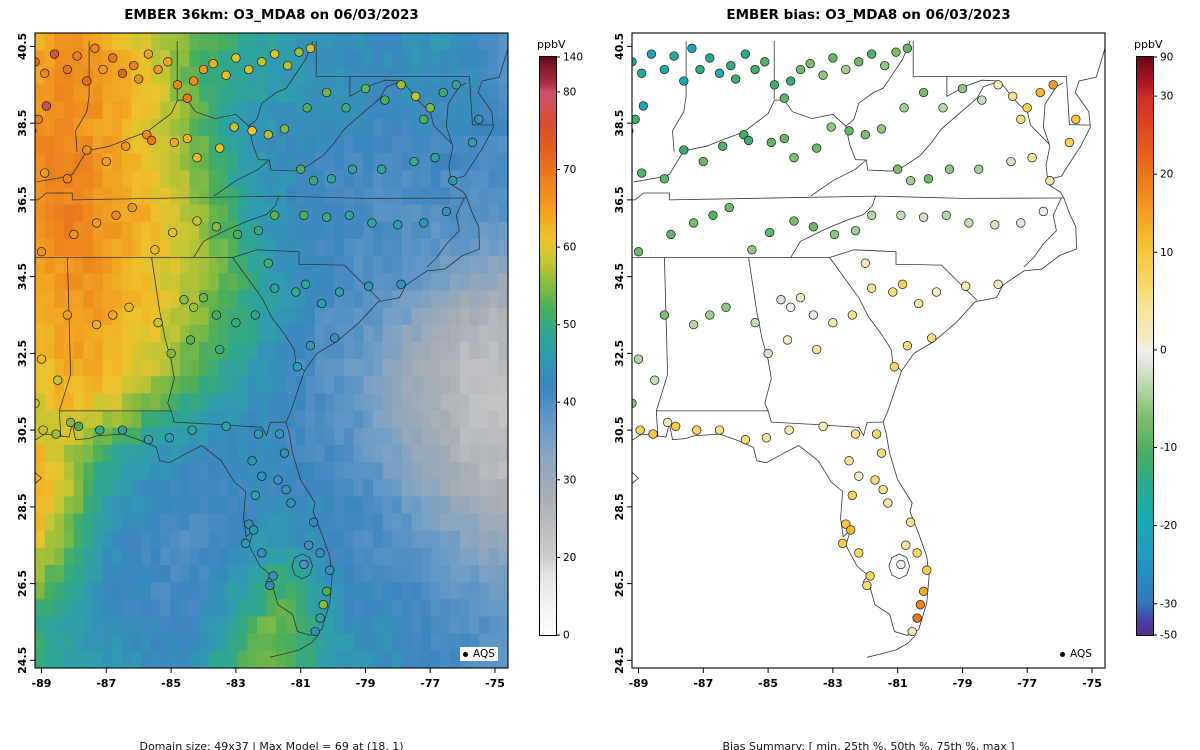 This screenshot has height=750, width=1200. What do you see at coordinates (551, 44) in the screenshot?
I see `model-colorbar-unit: ppbV` at bounding box center [551, 44].